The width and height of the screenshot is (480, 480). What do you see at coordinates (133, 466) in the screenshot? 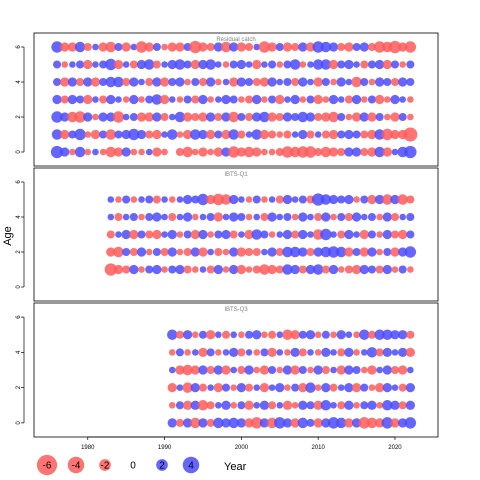
I see `legend-label: 0` at bounding box center [133, 466].